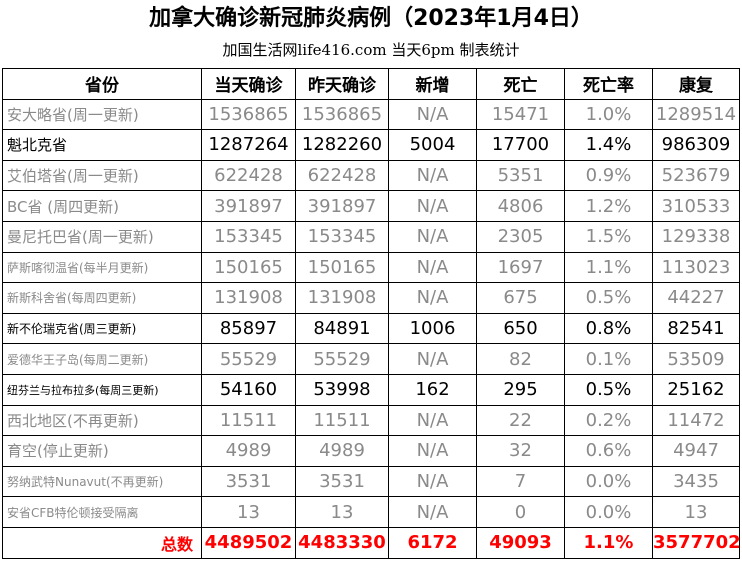 The image size is (742, 571). I want to click on cell-province: 曼尼托巴省(周一更新), so click(102, 236).